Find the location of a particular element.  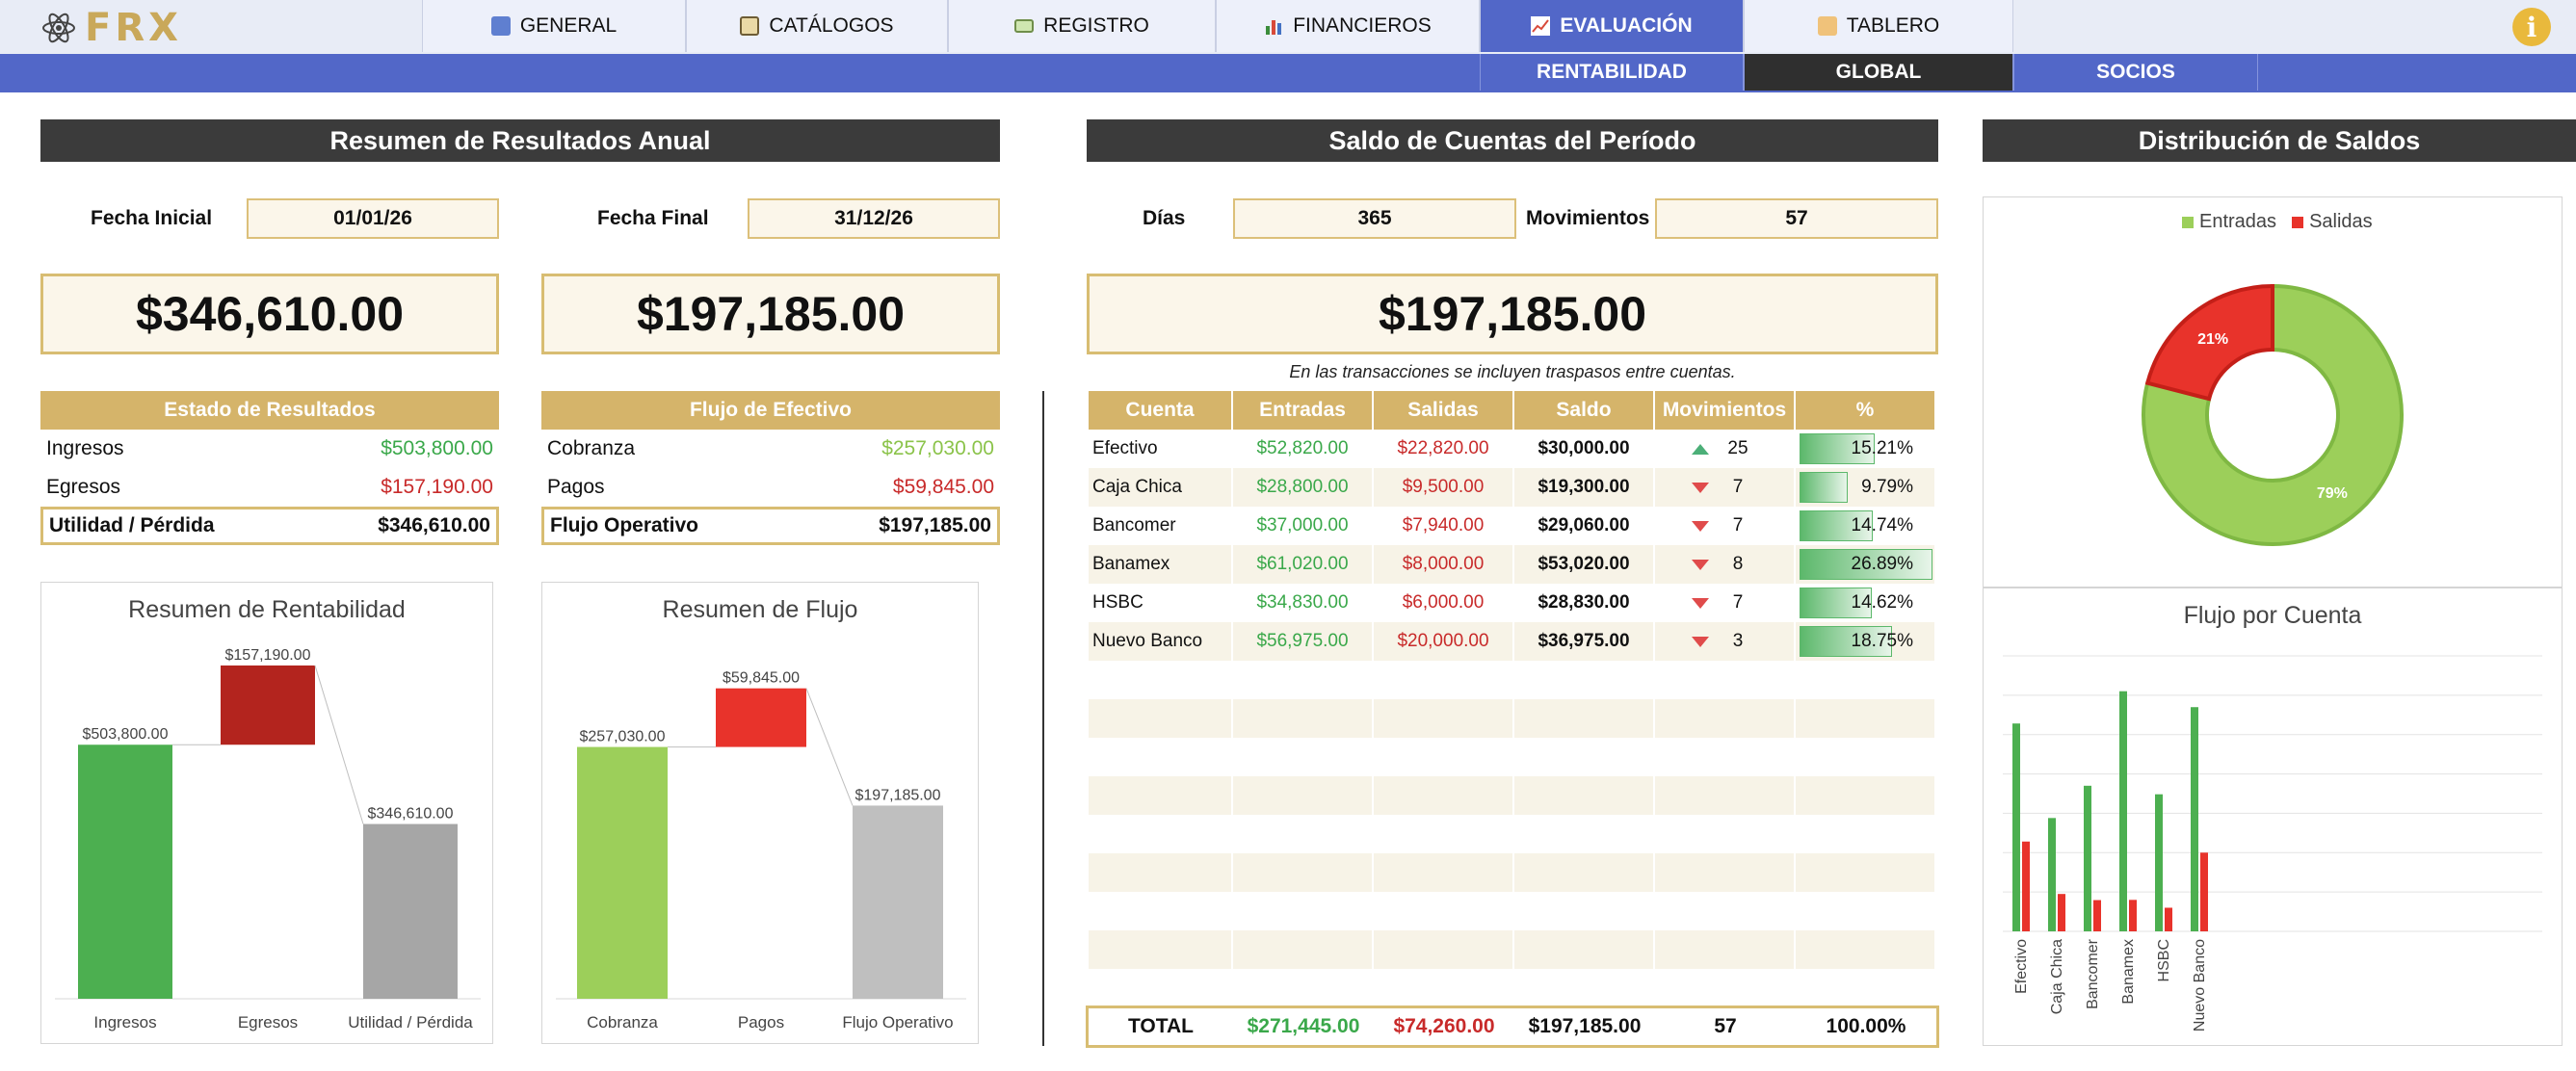

row-value: $503,800.00 is located at coordinates (437, 448).